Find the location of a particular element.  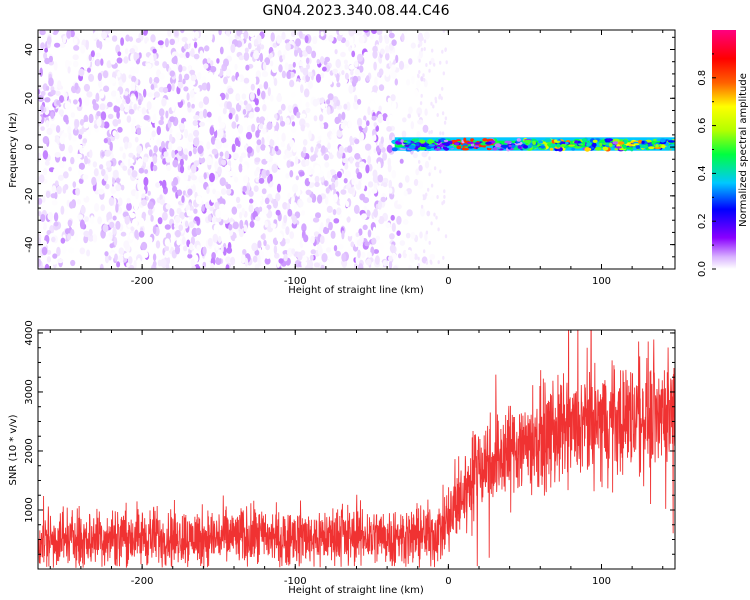

colorbar-label: Normalized spectral amplitude is located at coordinates (743, 150).